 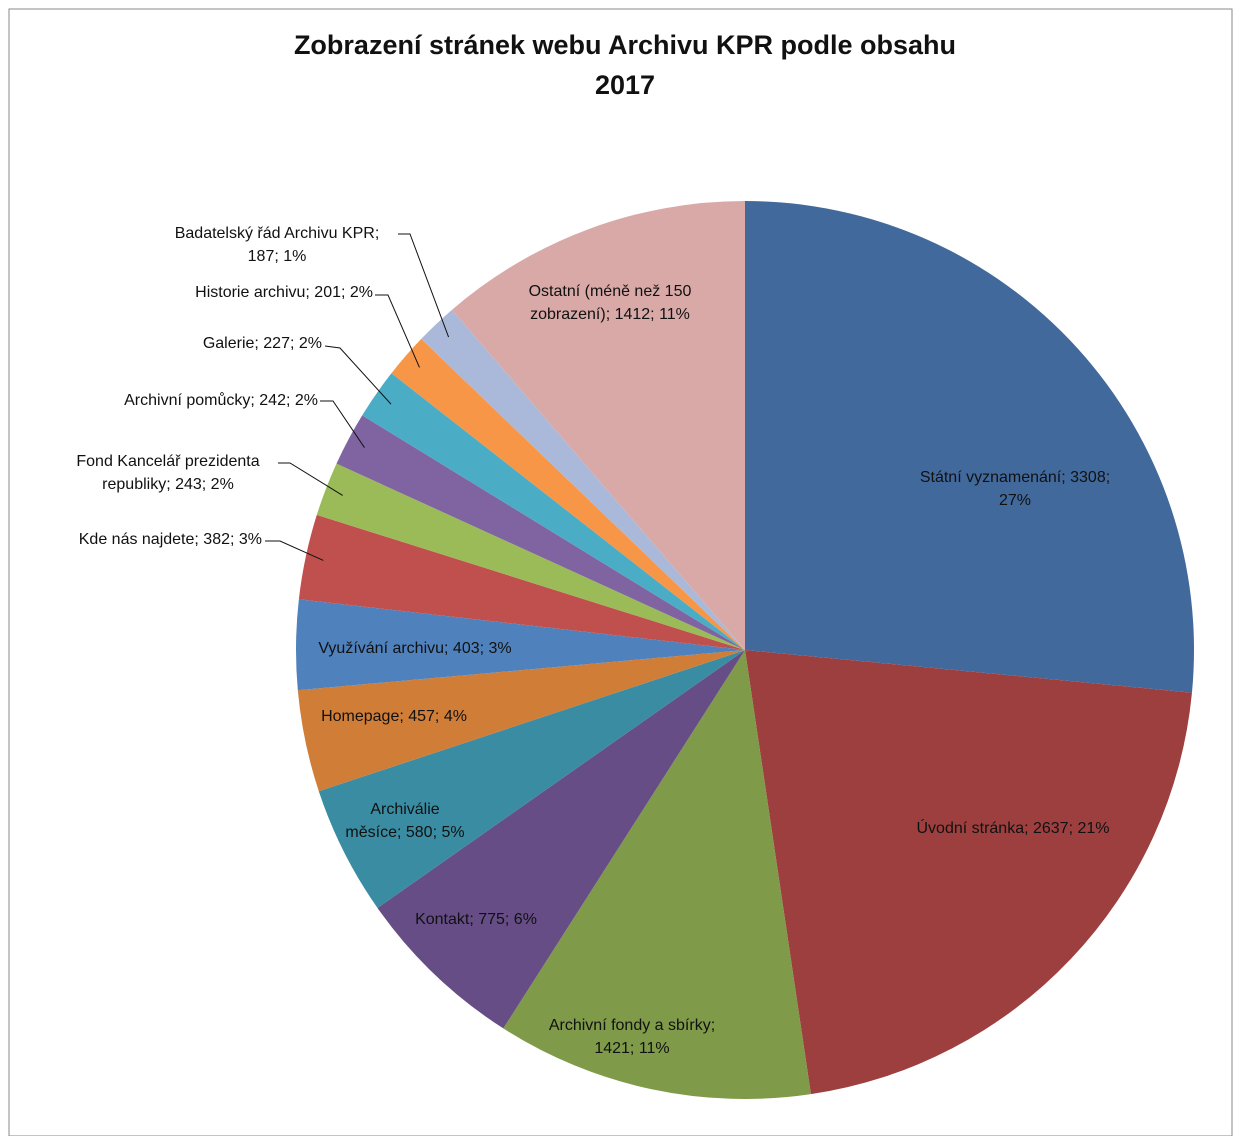 I want to click on data-label: republiky; 243; 2%, so click(x=168, y=484).